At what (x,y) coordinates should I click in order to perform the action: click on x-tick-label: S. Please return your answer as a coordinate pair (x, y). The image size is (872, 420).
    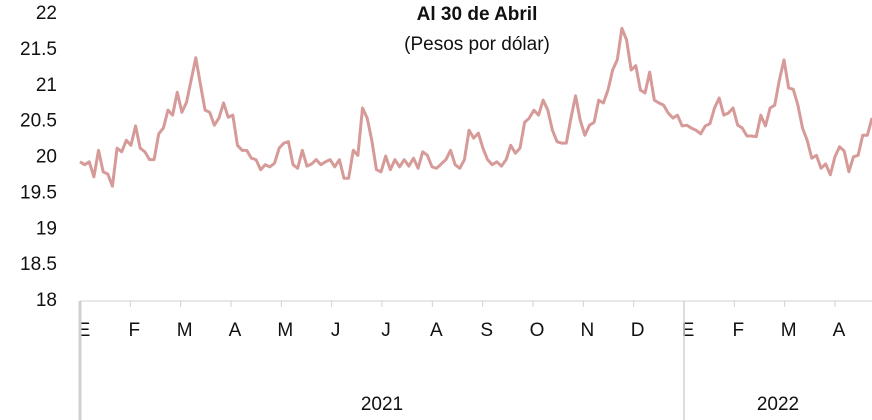
    Looking at the image, I should click on (486, 330).